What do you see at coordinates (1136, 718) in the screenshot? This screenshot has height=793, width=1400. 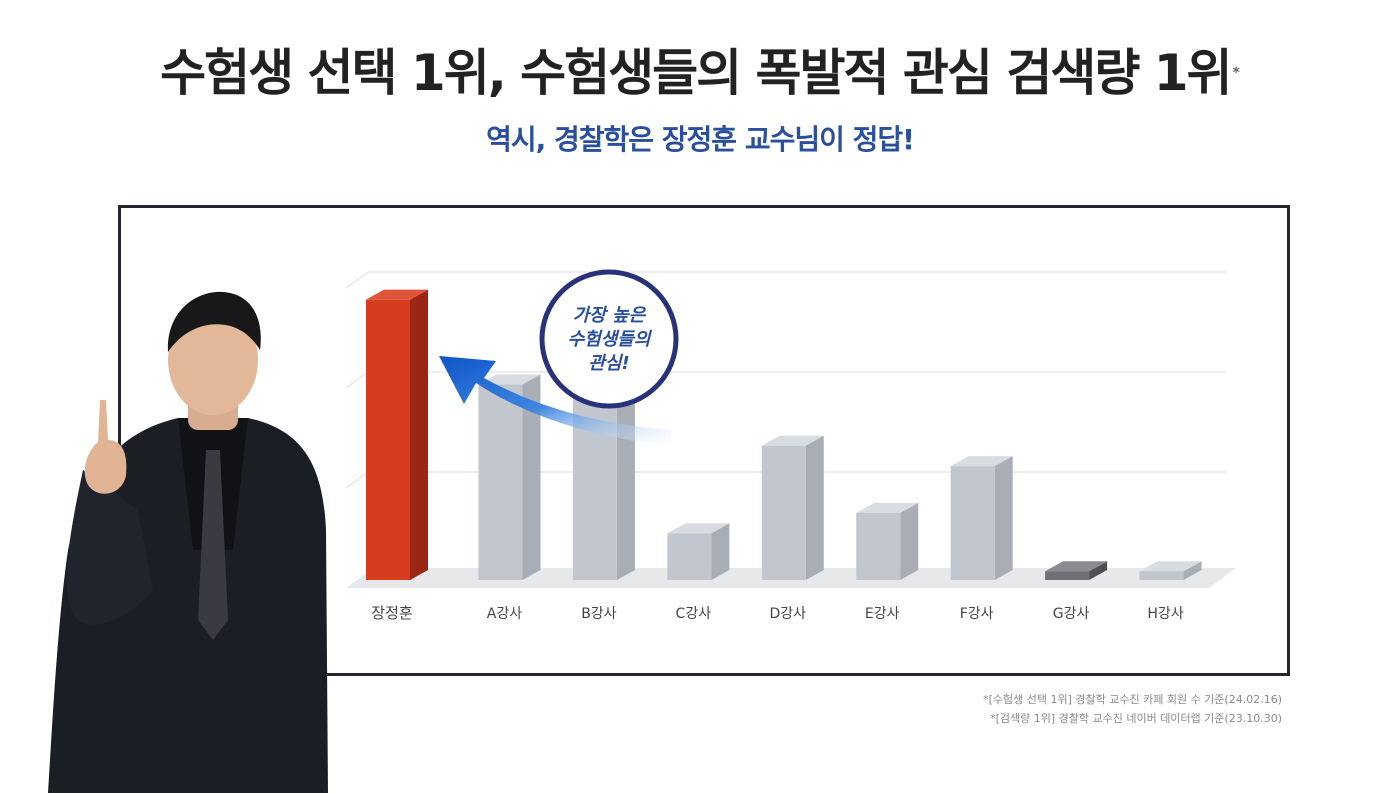 I see `footnote-2: *[검색량 1위] 경찰학 교수진 네이버 데이터랩 기준(23.10.30)` at bounding box center [1136, 718].